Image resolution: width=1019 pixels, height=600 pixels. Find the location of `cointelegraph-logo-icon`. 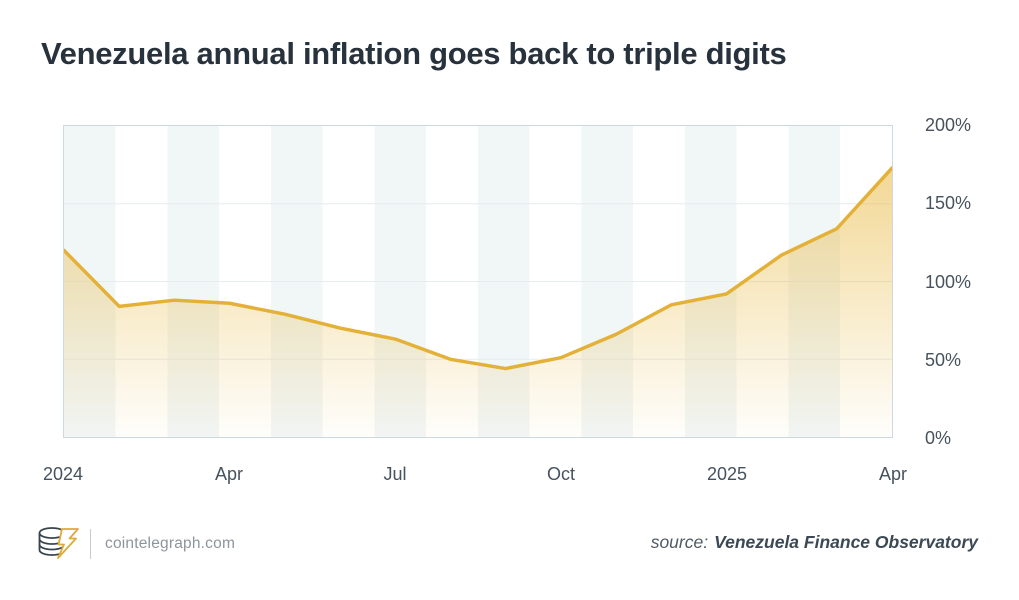

cointelegraph-logo-icon is located at coordinates (58, 543).